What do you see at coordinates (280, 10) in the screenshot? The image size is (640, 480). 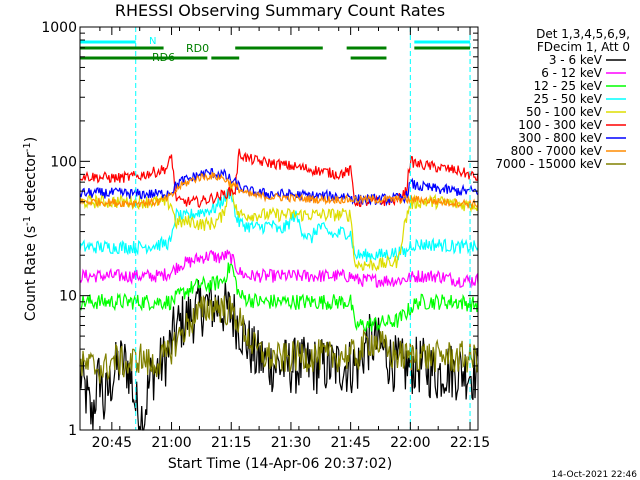 I see `chart-title: RHESSI Observing Summary Count Rates` at bounding box center [280, 10].